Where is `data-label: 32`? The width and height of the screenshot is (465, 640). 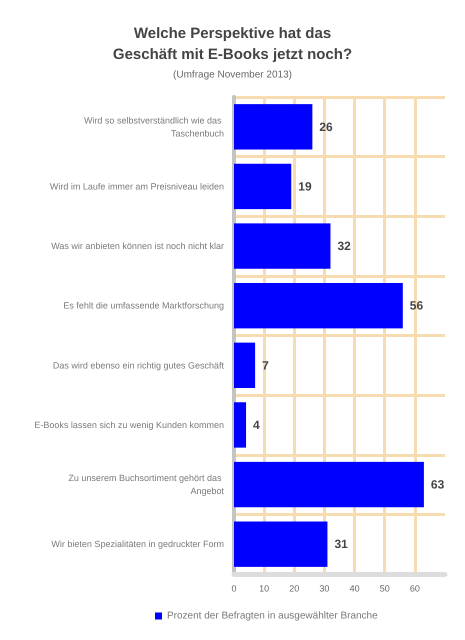
data-label: 32 is located at coordinates (344, 246).